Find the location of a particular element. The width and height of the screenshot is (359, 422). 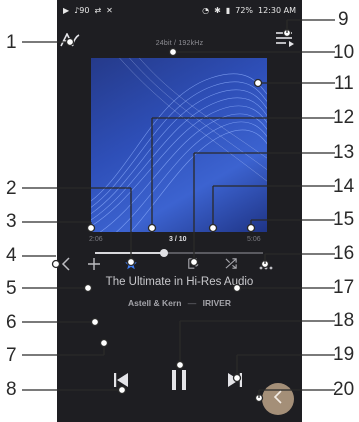

callout-17: 17 is located at coordinates (344, 287).